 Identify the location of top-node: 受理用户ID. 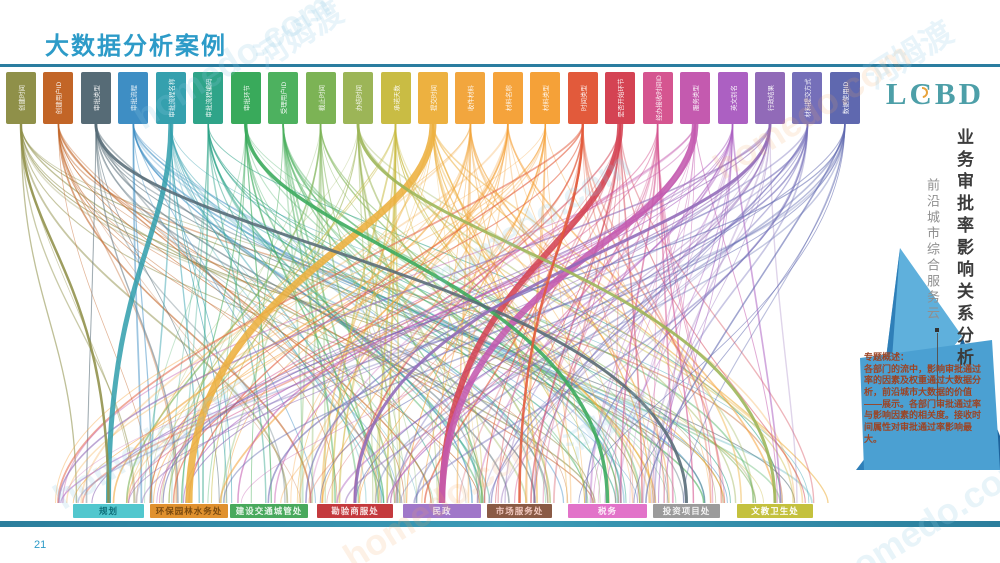
(283, 98).